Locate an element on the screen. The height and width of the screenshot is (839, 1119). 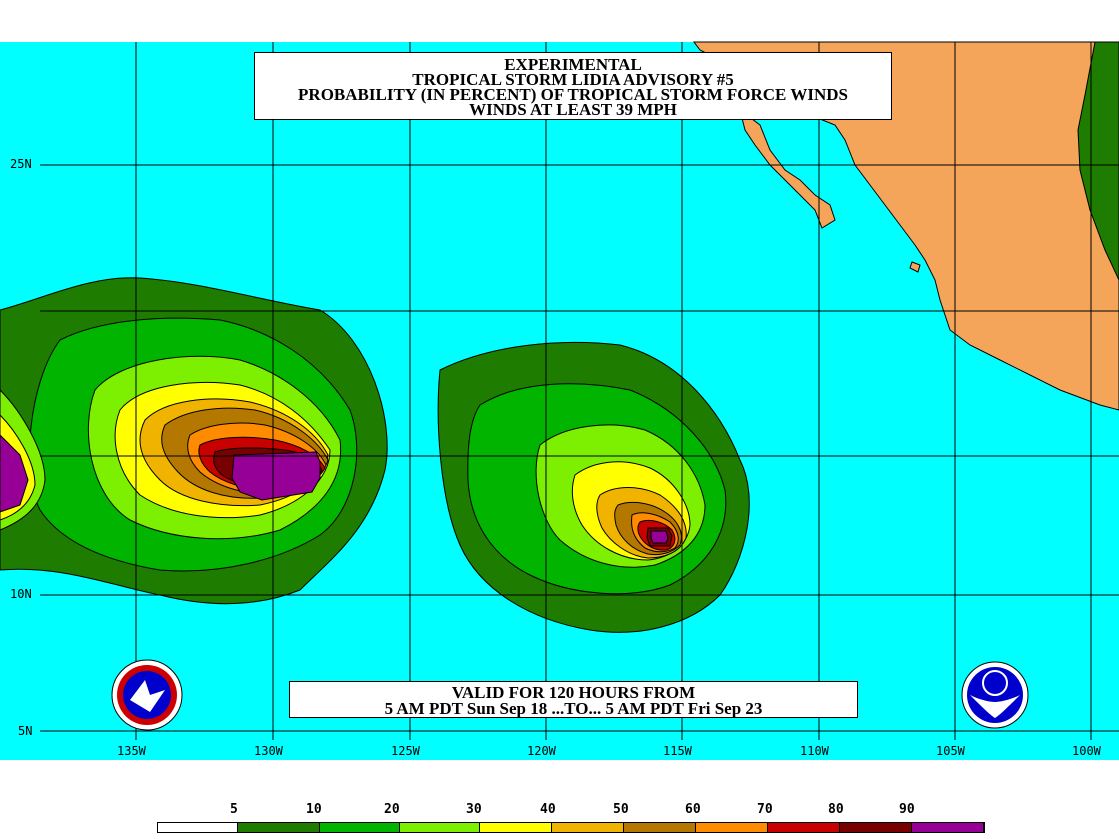
legend-label-20: 20 is located at coordinates (392, 809).